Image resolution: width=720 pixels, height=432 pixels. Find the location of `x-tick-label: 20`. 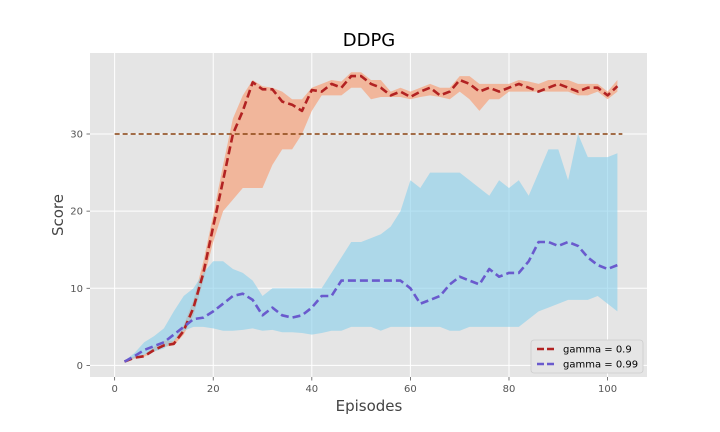

x-tick-label: 20 is located at coordinates (213, 389).